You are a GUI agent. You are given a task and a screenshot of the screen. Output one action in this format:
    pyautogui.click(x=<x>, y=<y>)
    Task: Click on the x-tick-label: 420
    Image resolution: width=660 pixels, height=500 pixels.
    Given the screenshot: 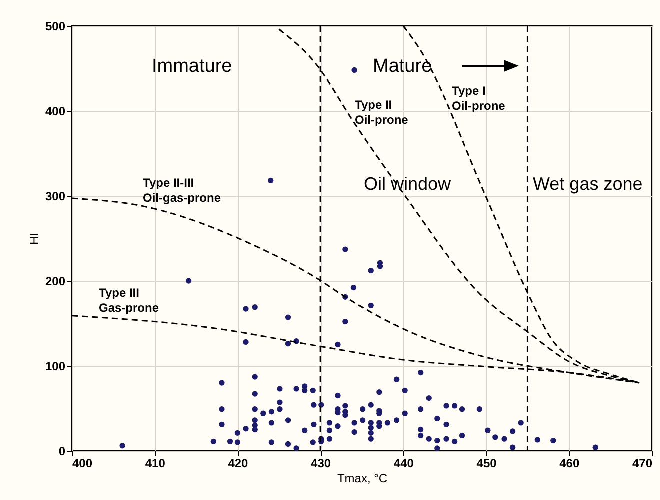 What is the action you would take?
    pyautogui.click(x=238, y=463)
    